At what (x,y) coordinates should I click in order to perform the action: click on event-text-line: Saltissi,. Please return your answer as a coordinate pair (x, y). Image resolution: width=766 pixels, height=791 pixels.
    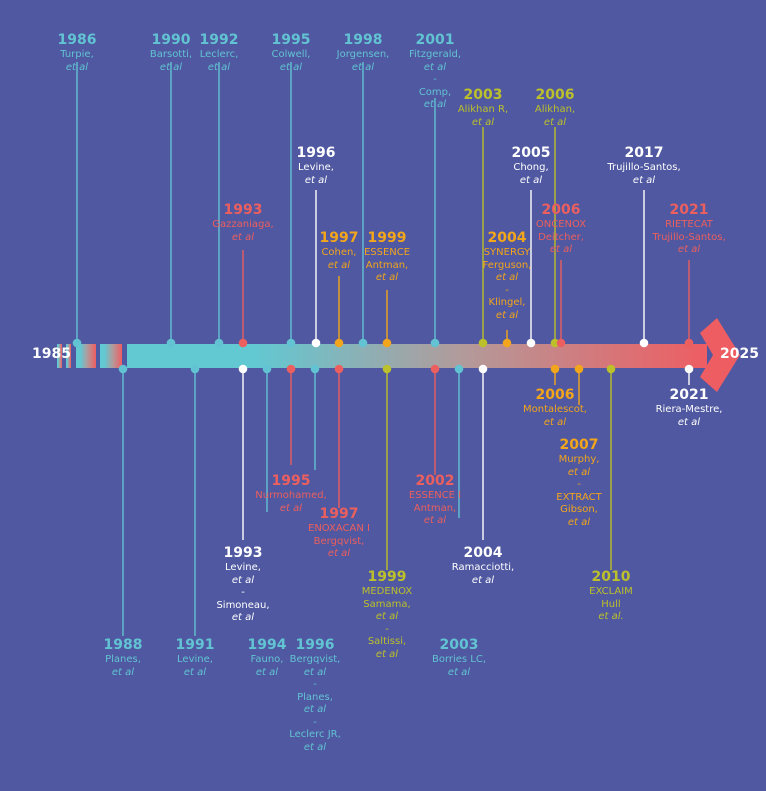
    Looking at the image, I should click on (387, 641).